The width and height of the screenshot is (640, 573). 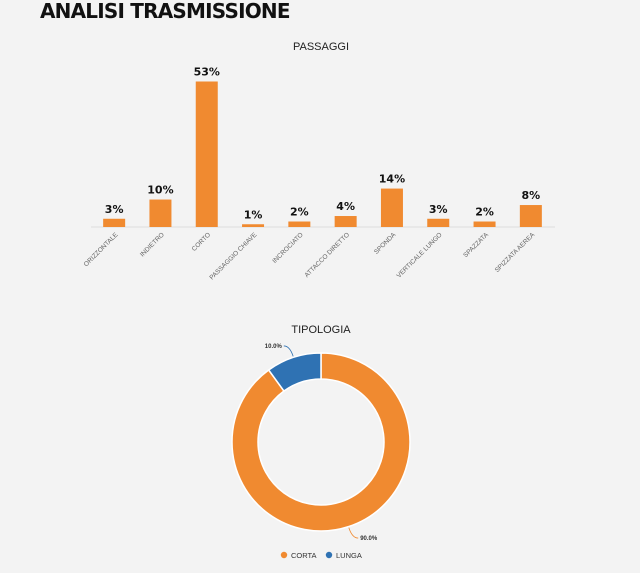 I want to click on x-tick-label: ORIZZONTALE, so click(x=101, y=249).